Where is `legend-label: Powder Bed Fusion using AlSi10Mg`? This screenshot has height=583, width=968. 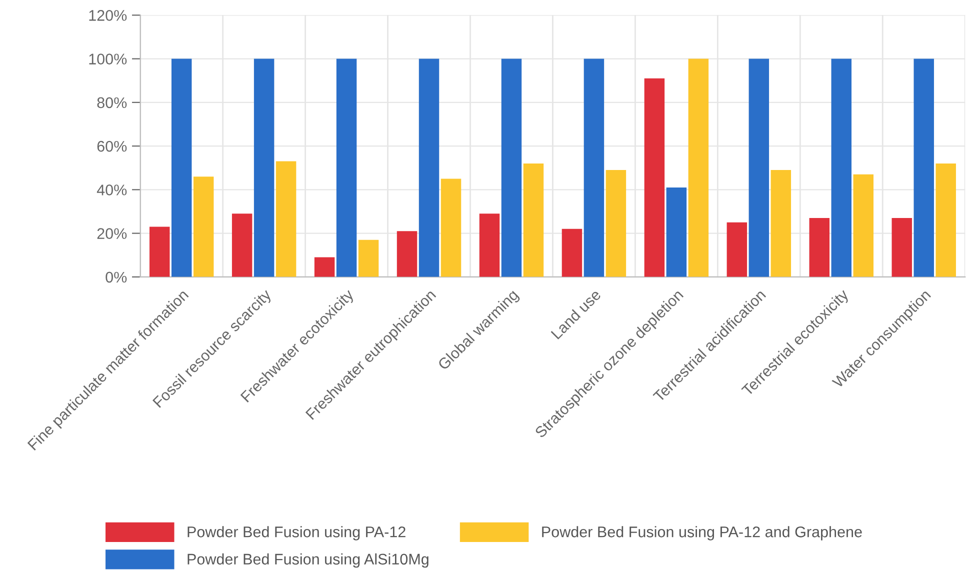
legend-label: Powder Bed Fusion using AlSi10Mg is located at coordinates (308, 560).